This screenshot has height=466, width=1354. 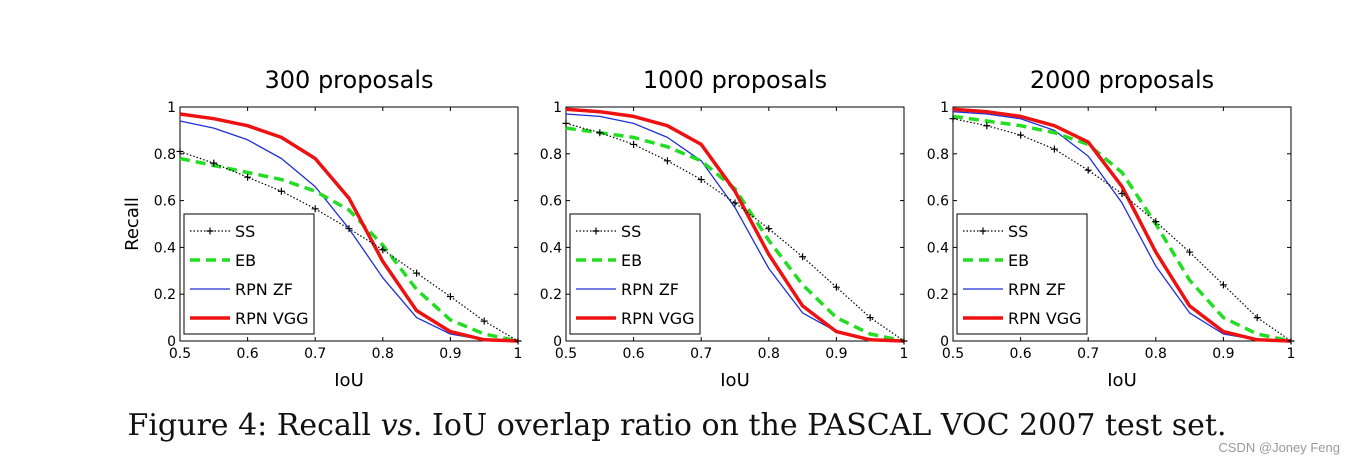 What do you see at coordinates (272, 318) in the screenshot?
I see `chart-1-legend-label-rpn-vgg: RPN VGG` at bounding box center [272, 318].